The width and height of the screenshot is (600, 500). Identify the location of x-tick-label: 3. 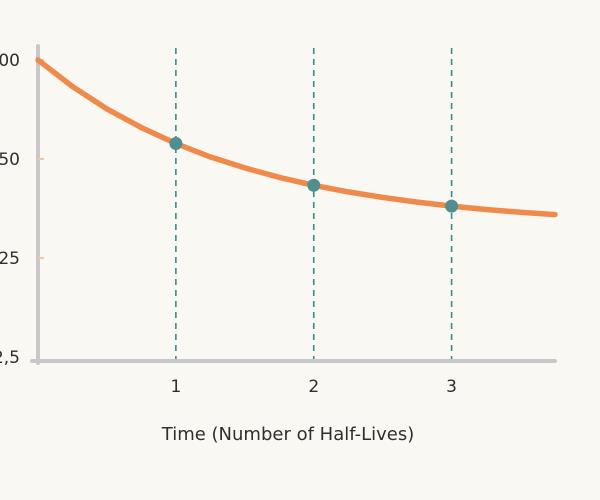
(451, 387).